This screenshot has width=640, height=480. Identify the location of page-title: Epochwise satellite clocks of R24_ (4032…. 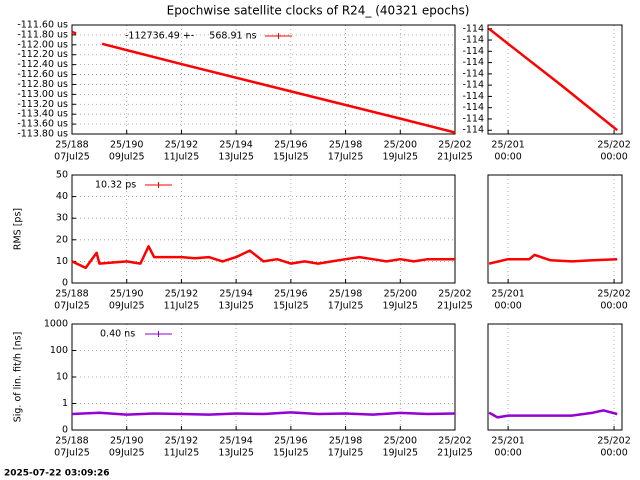
(318, 11).